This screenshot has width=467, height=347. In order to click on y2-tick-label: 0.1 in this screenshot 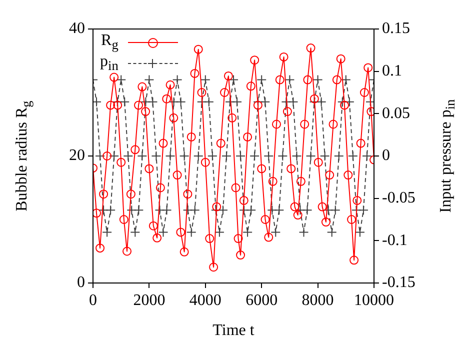, I will do `click(392, 71)`.